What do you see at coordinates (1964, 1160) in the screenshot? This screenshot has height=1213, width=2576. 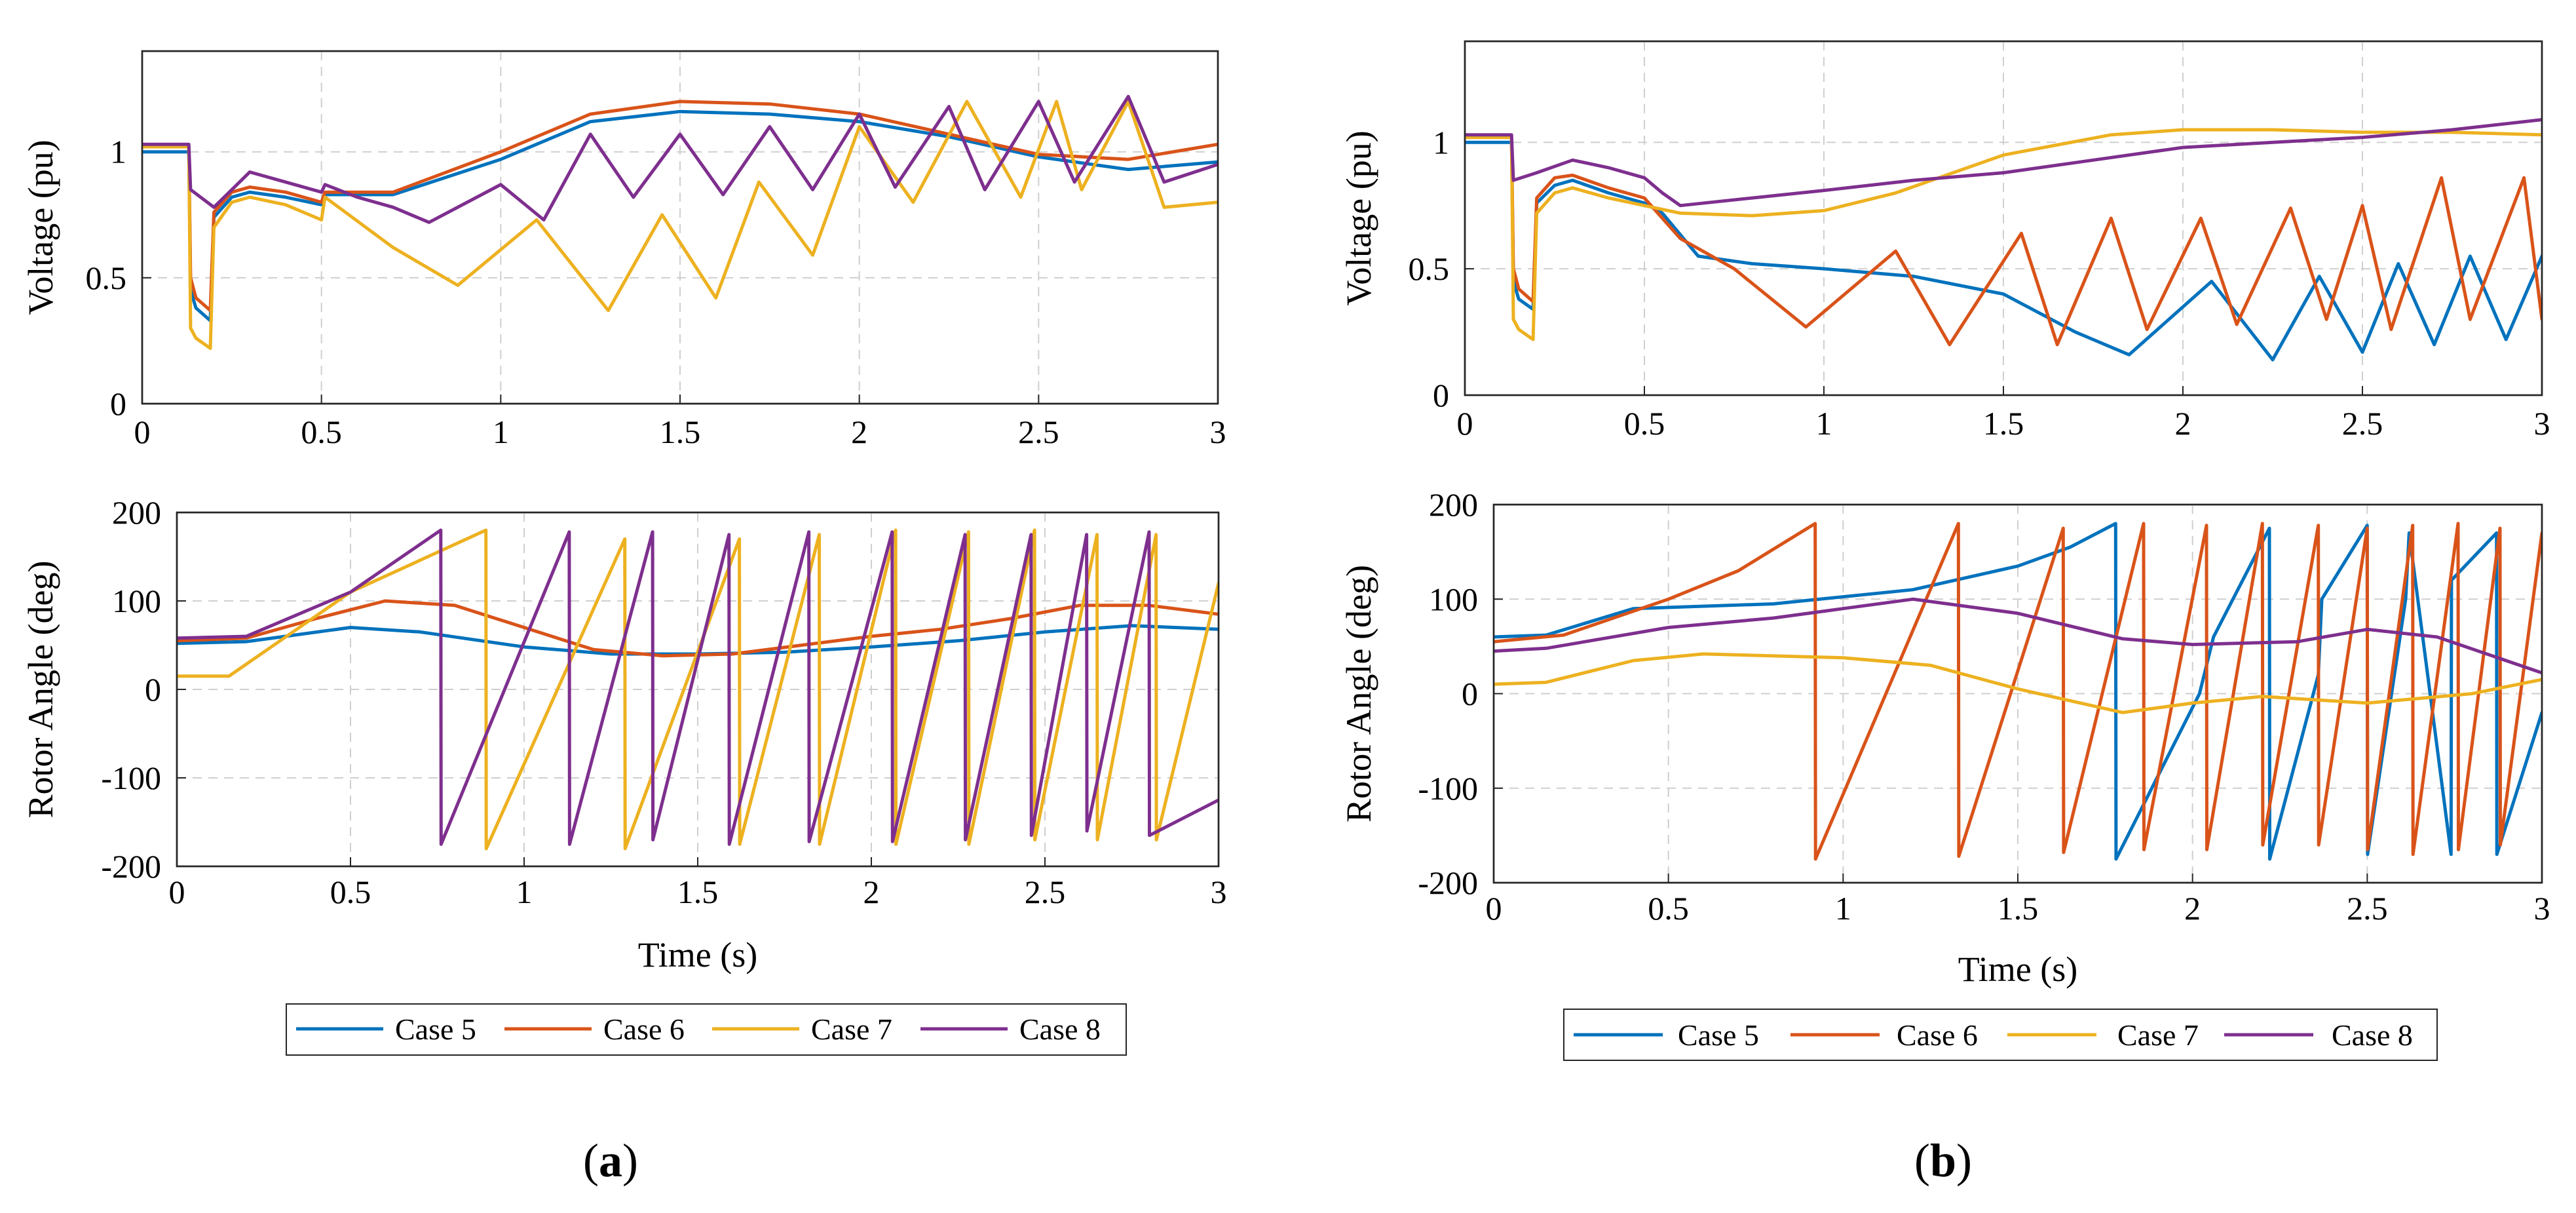 I see `panel-label-b-close: )` at bounding box center [1964, 1160].